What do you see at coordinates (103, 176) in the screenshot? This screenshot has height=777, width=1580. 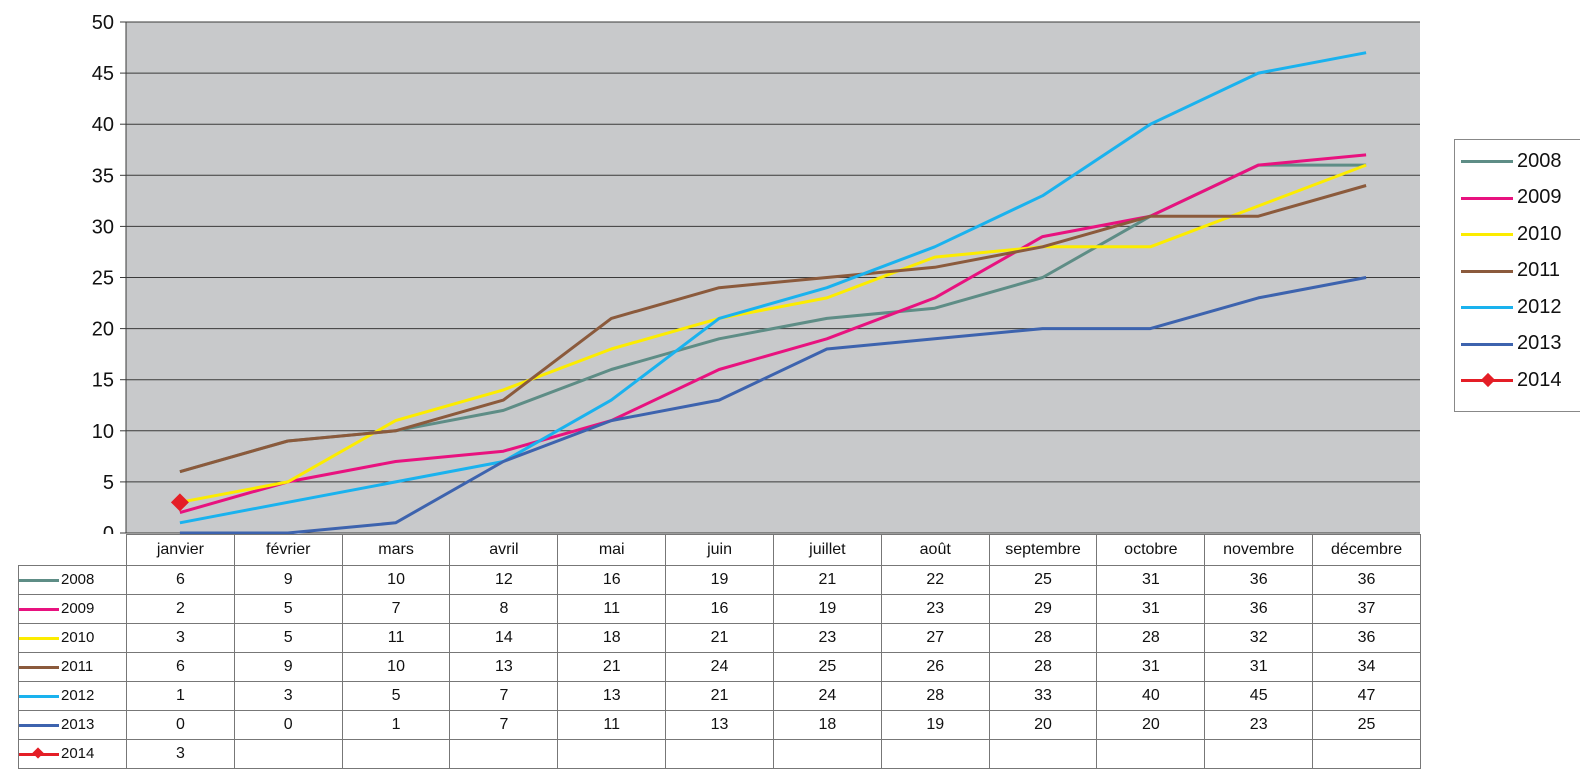 I see `y-tick-label: 35` at bounding box center [103, 176].